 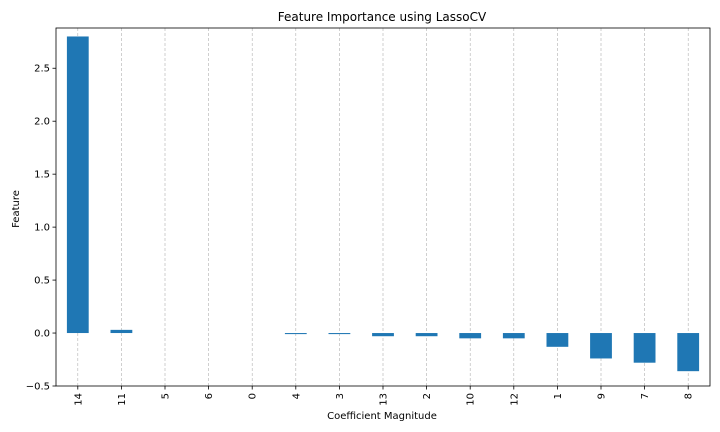 I want to click on x-tick-label: 13, so click(x=384, y=399).